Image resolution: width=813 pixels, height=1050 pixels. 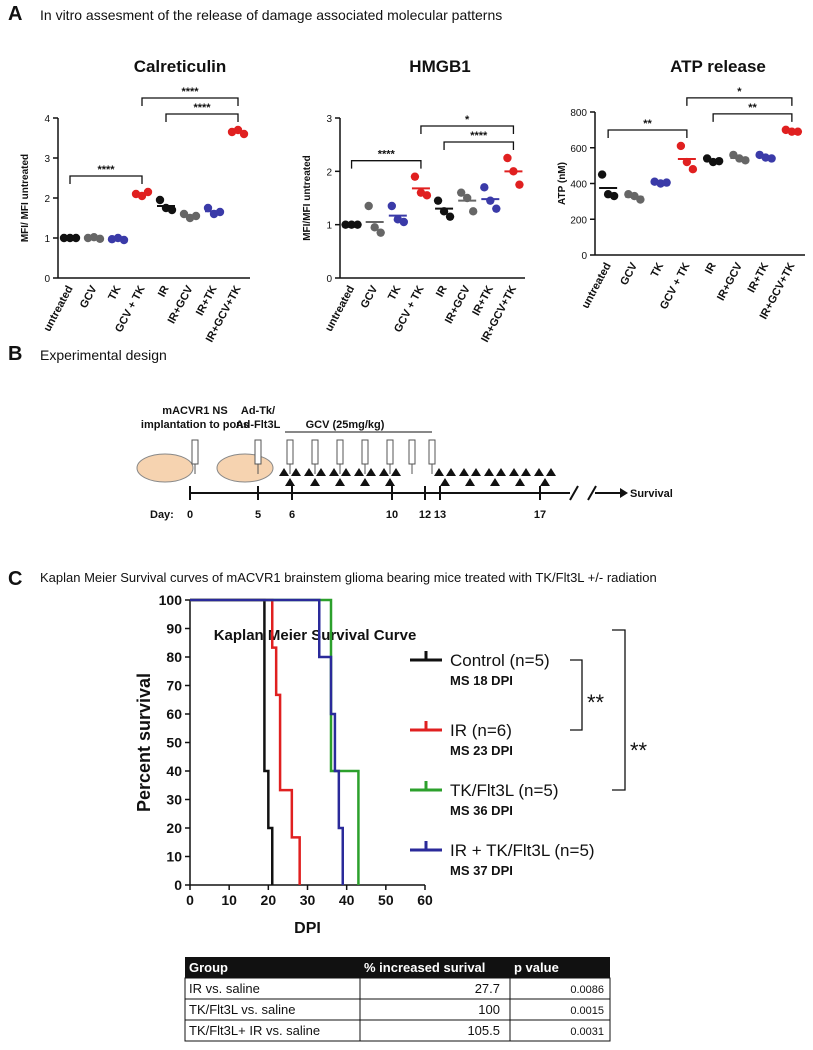 I want to click on y-axis-label: MFI/ MFI untreated, so click(x=25, y=198).